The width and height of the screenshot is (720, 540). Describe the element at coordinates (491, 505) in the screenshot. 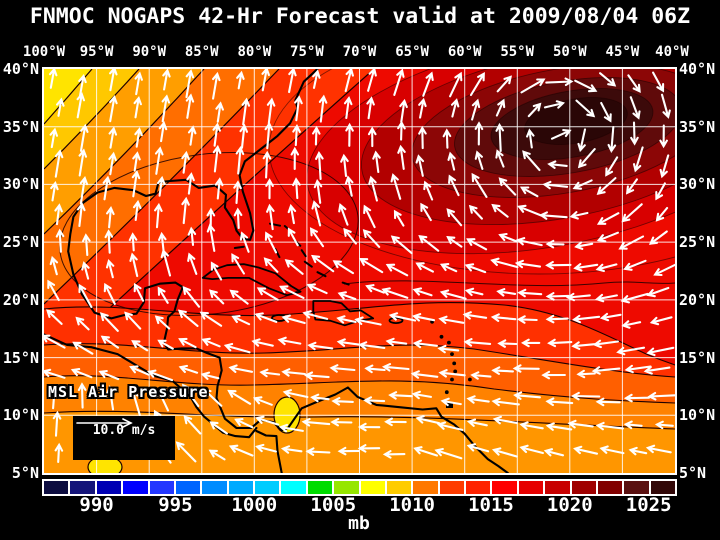

I see `colorbar-tick: 1015` at that location.